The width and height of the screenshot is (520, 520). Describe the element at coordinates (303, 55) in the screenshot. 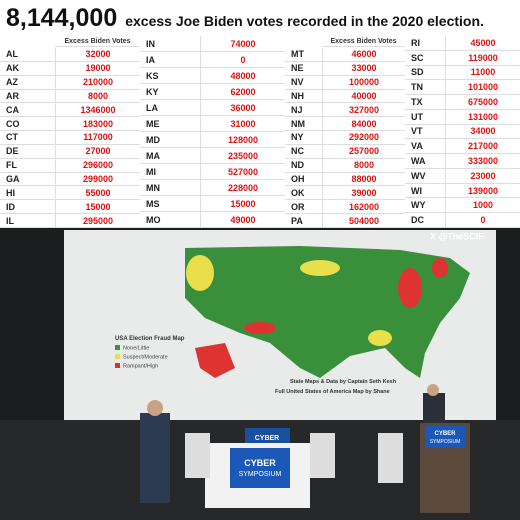

I see `state-cell: MT` at that location.